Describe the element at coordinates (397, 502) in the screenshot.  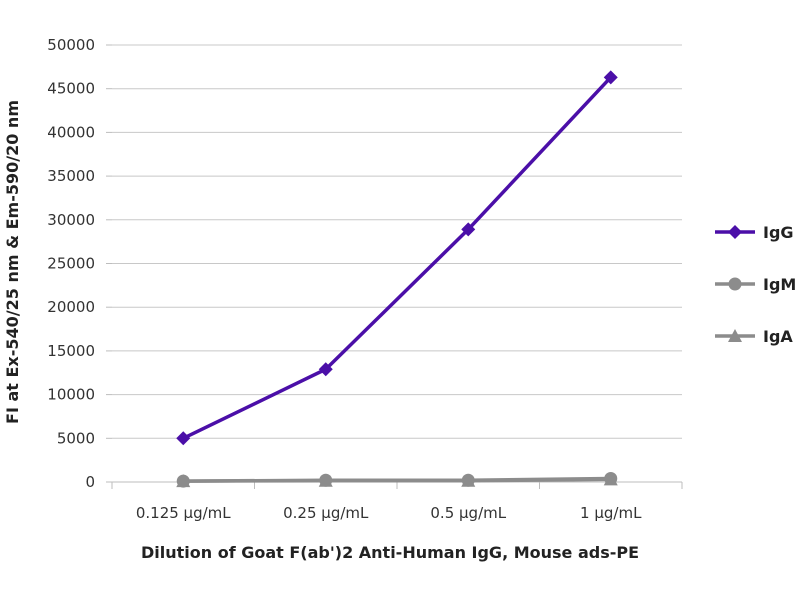
I see `x-axis-ticks: 0.125 µg/mL 0.25 µg/mL 0.5 µg/mL 1 µg/mL` at that location.